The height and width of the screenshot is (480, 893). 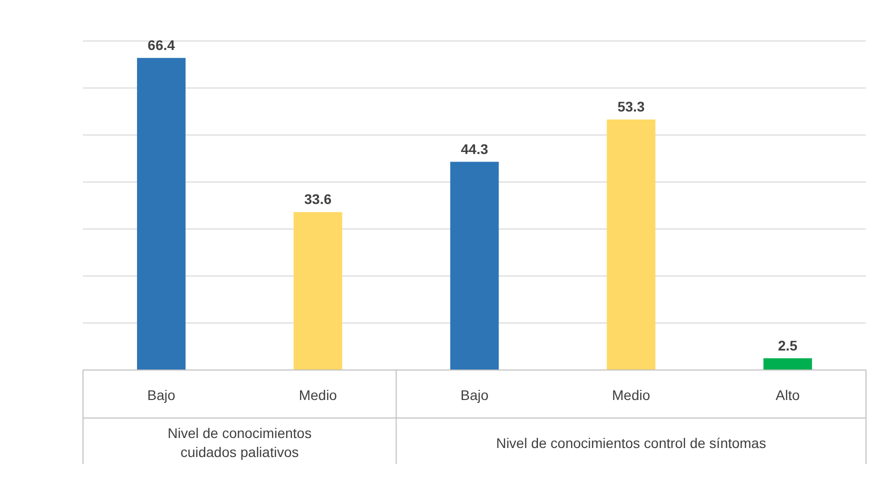 I want to click on data-label: 44.3, so click(x=474, y=148).